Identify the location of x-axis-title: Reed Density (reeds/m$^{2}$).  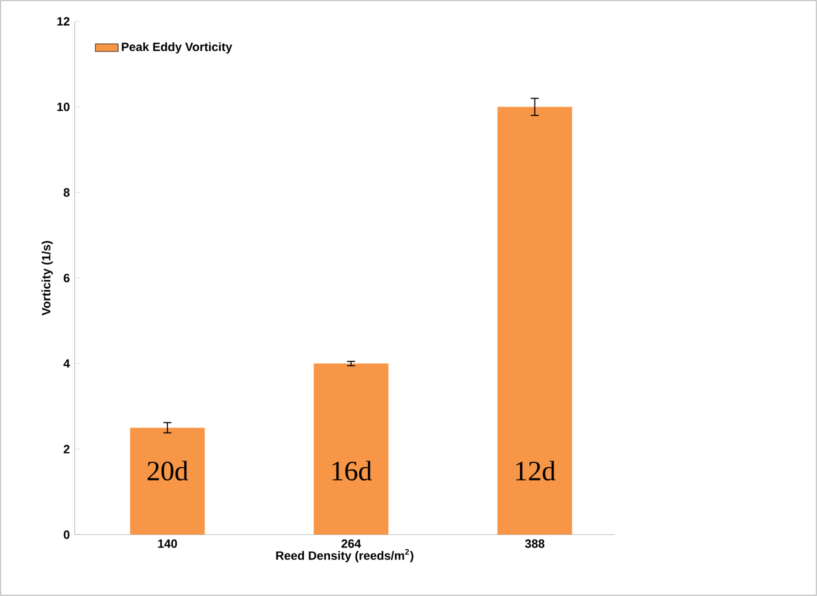
(345, 555).